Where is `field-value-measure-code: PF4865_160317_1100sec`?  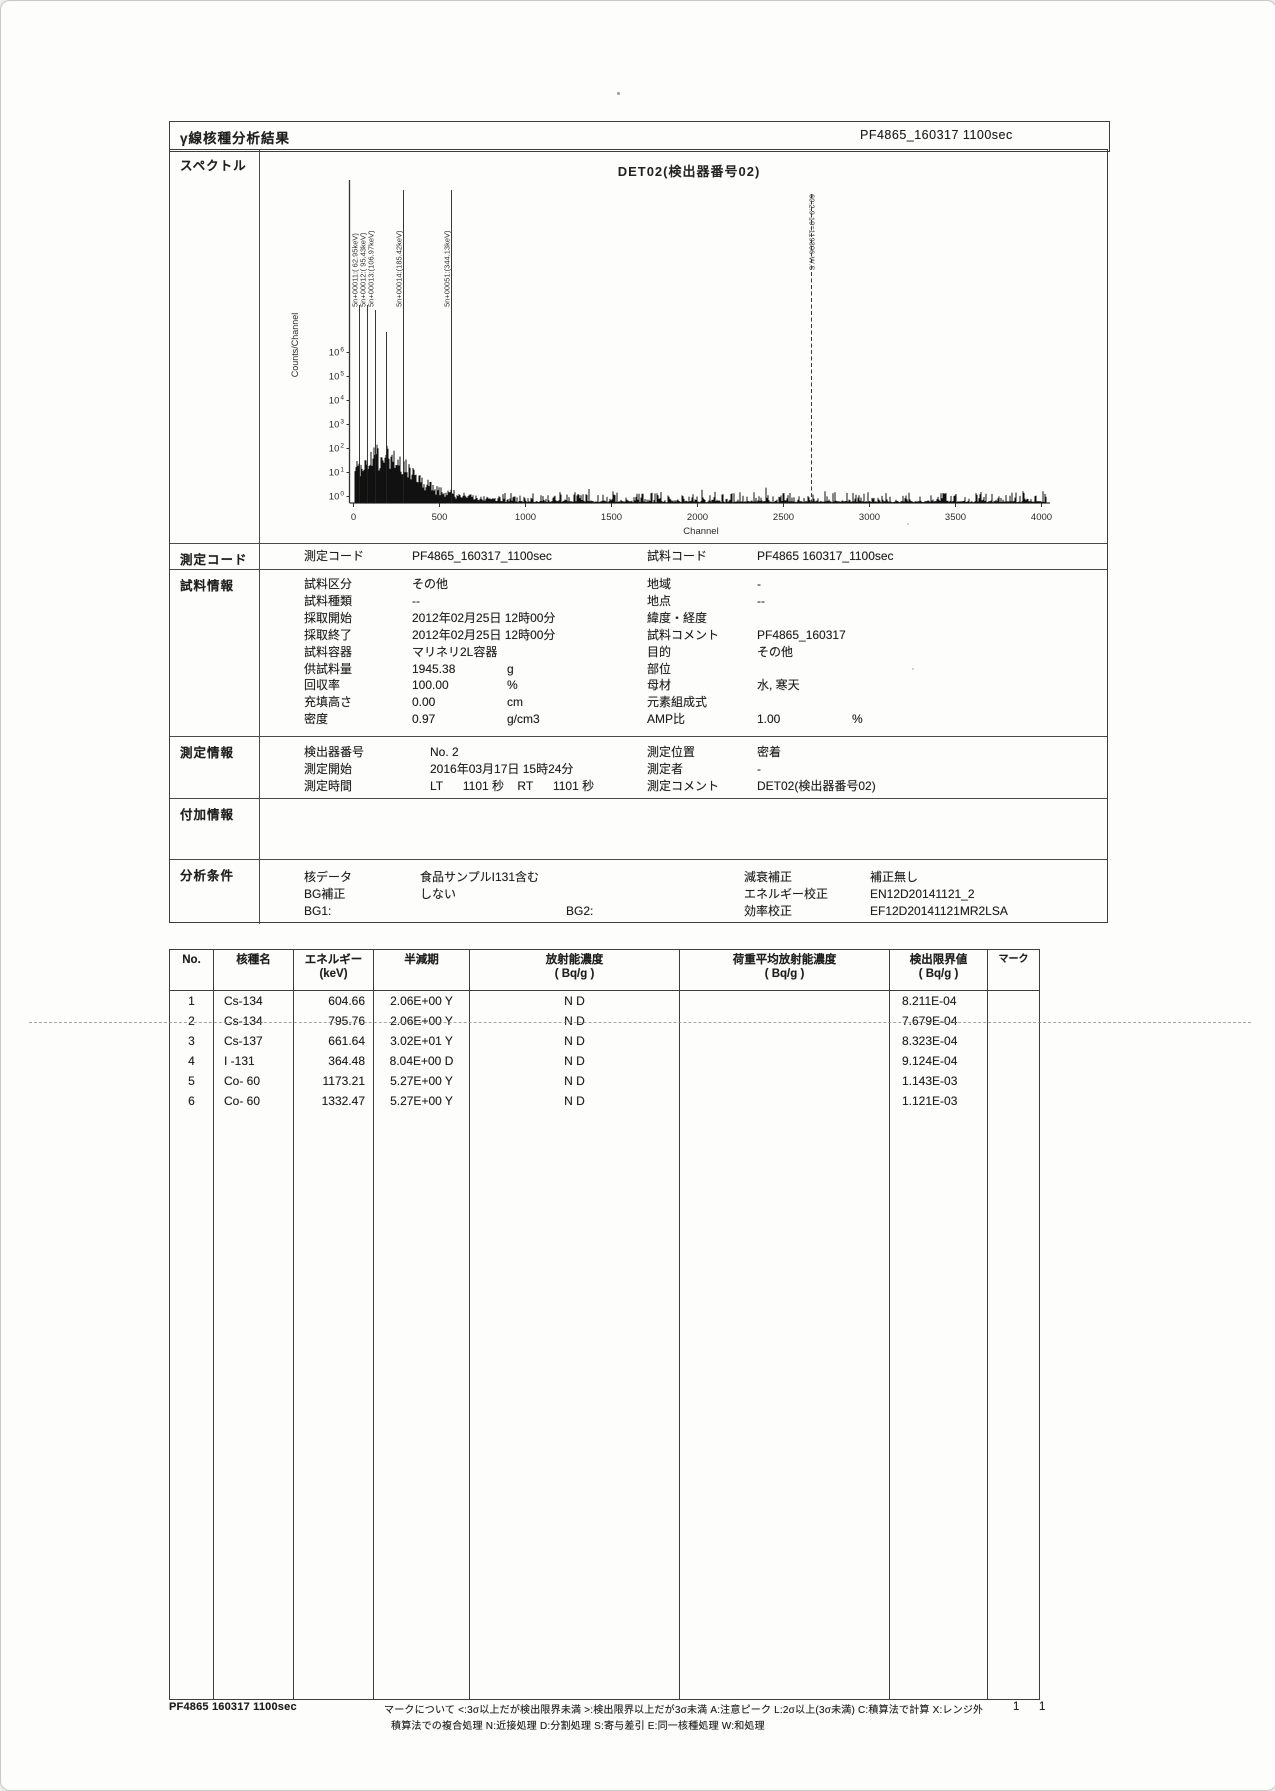 field-value-measure-code: PF4865_160317_1100sec is located at coordinates (482, 556).